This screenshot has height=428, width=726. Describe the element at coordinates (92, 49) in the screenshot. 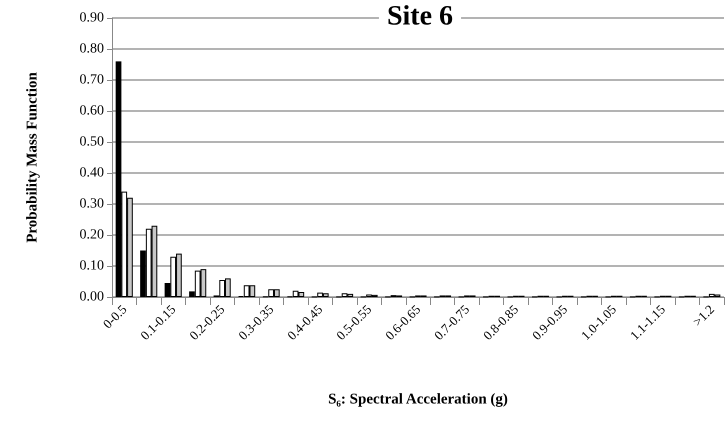

I see `y-tick-label: 0.80` at that location.